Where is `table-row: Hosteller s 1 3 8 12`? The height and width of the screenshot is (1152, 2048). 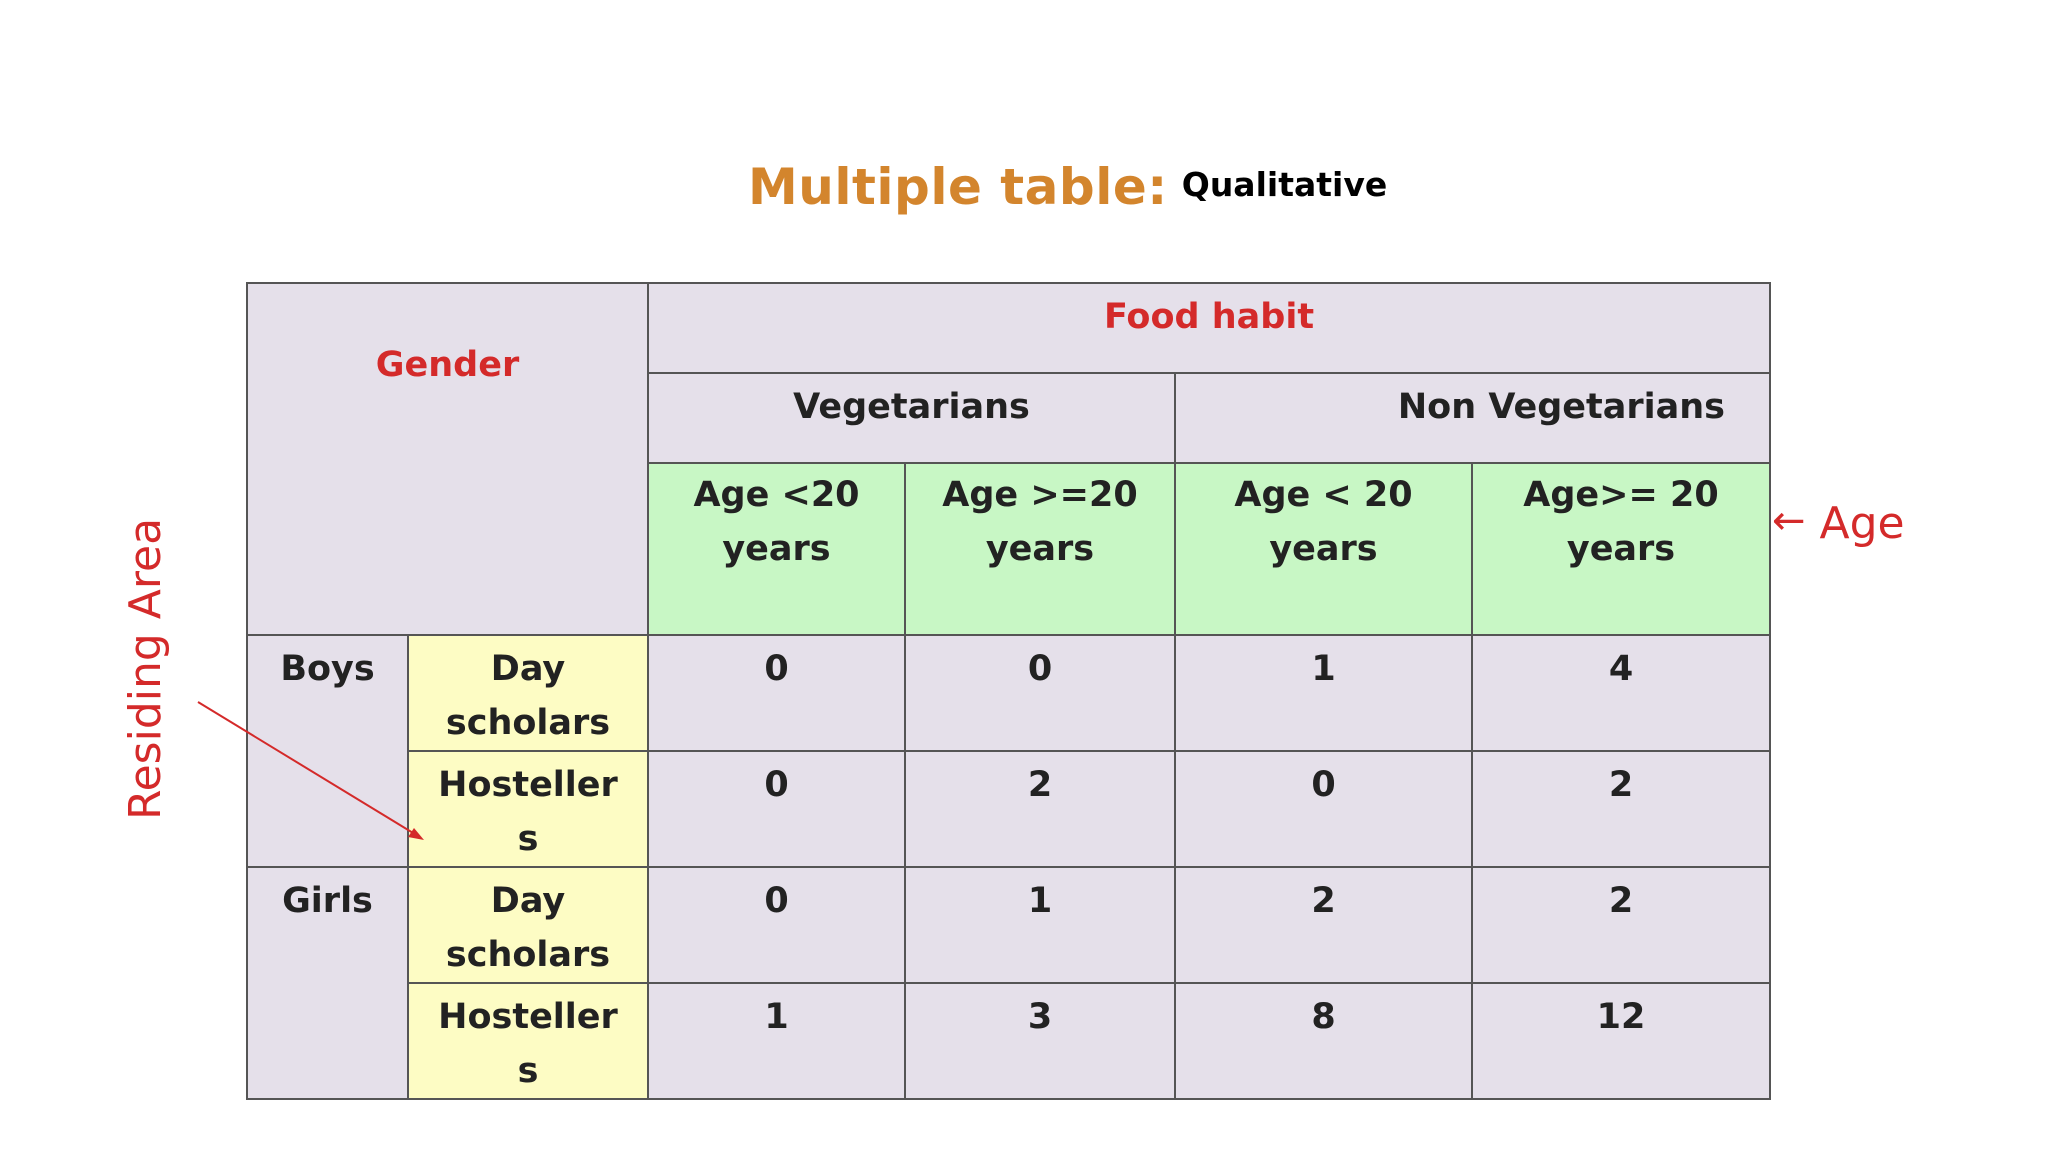 table-row: Hosteller s 1 3 8 12 is located at coordinates (1009, 1041).